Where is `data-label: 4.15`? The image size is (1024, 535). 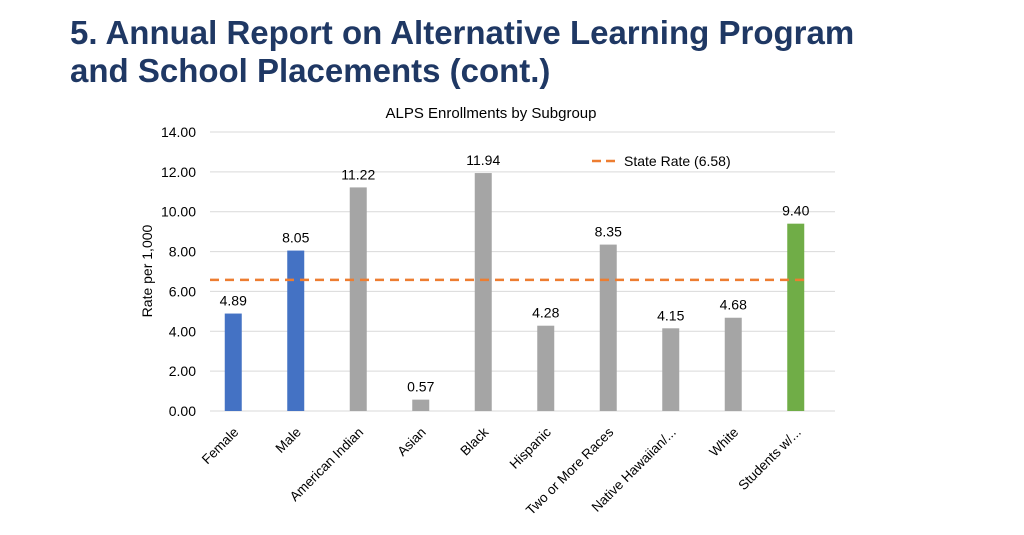 data-label: 4.15 is located at coordinates (670, 315).